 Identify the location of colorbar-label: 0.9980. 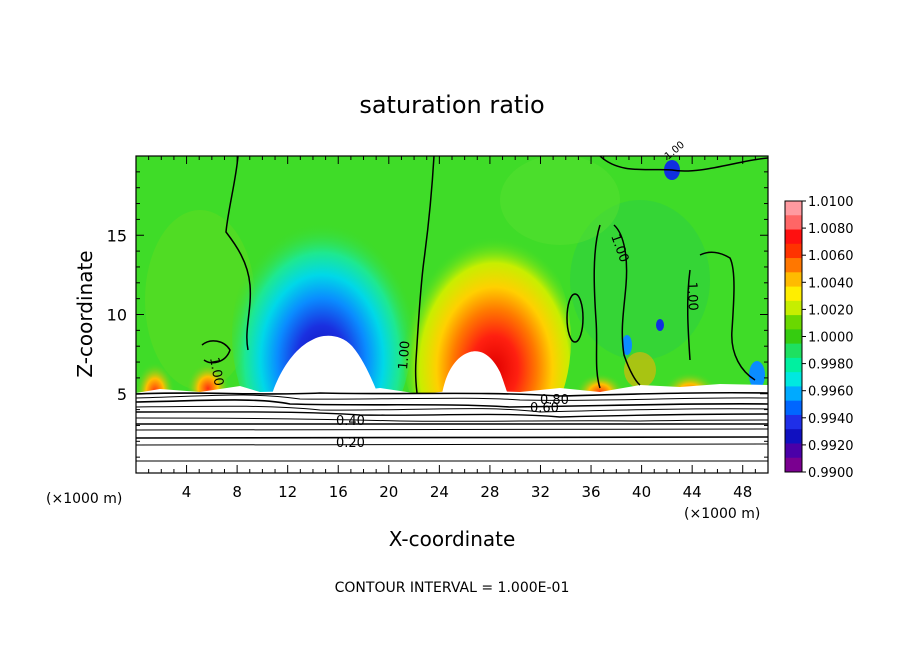
(831, 365).